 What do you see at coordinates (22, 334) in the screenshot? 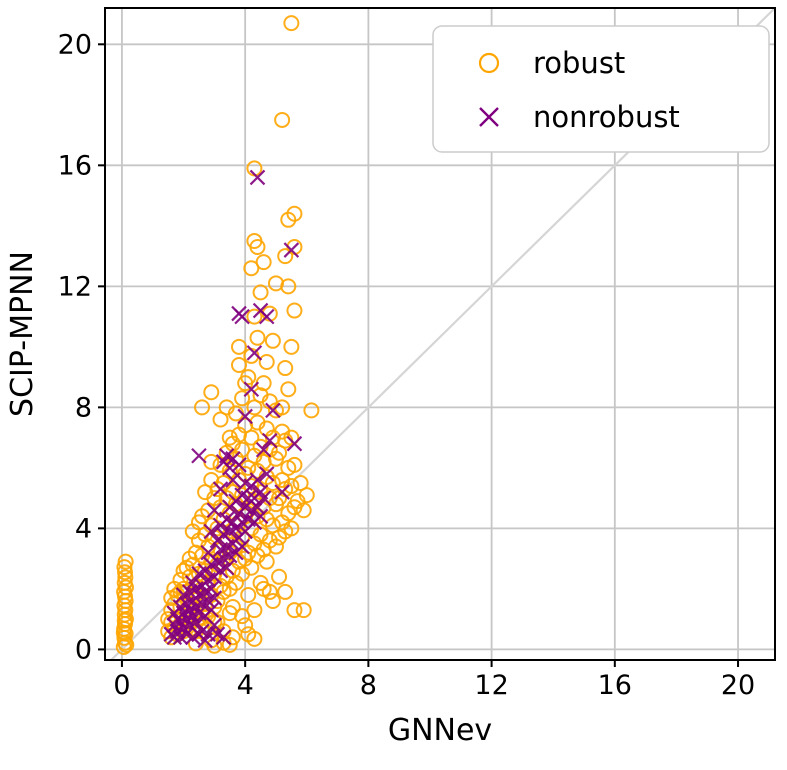
I see `y-axis-label: SCIP-MPNN` at bounding box center [22, 334].